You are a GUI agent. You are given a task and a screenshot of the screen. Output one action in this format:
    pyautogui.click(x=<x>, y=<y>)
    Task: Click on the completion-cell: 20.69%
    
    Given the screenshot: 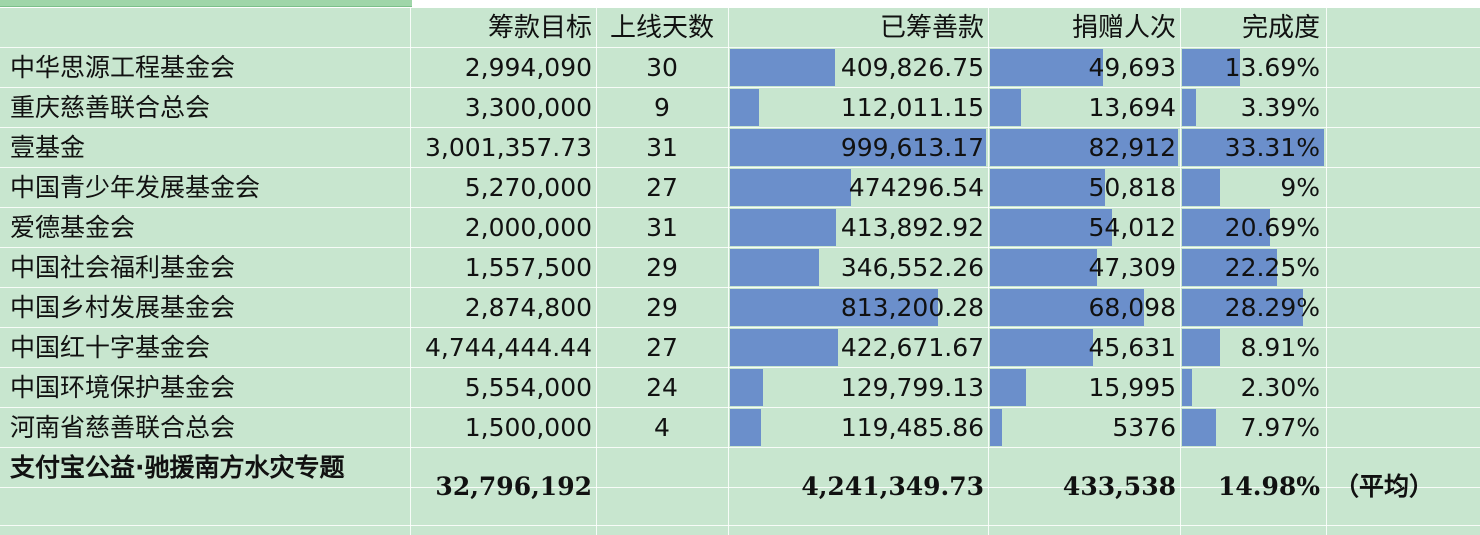 What is the action you would take?
    pyautogui.click(x=1272, y=227)
    